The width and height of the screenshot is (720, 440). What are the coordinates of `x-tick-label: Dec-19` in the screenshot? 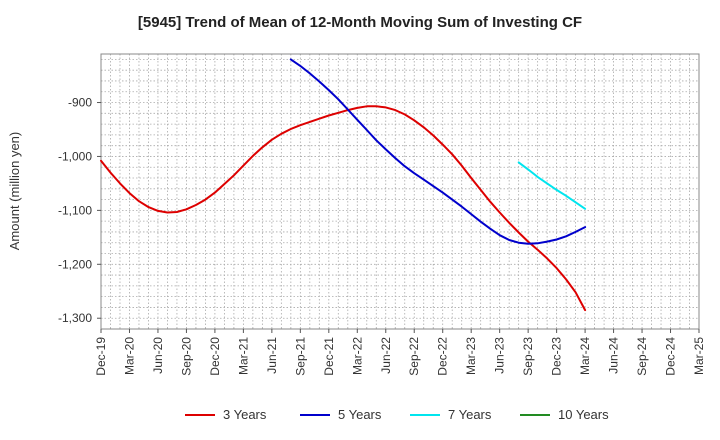 It's located at (101, 356).